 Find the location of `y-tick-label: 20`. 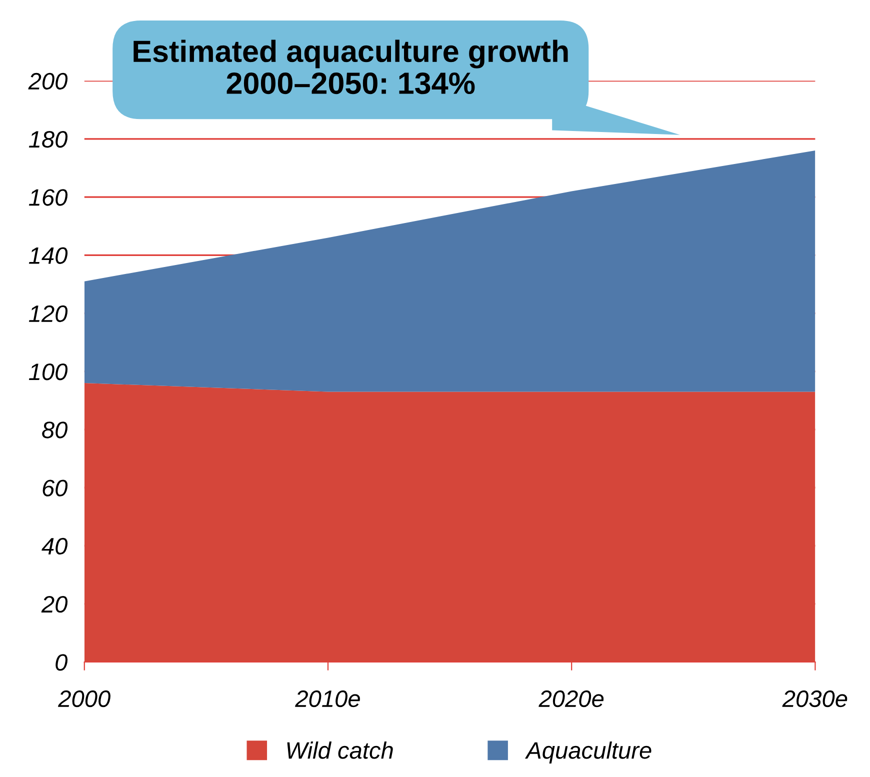

y-tick-label: 20 is located at coordinates (54, 604).